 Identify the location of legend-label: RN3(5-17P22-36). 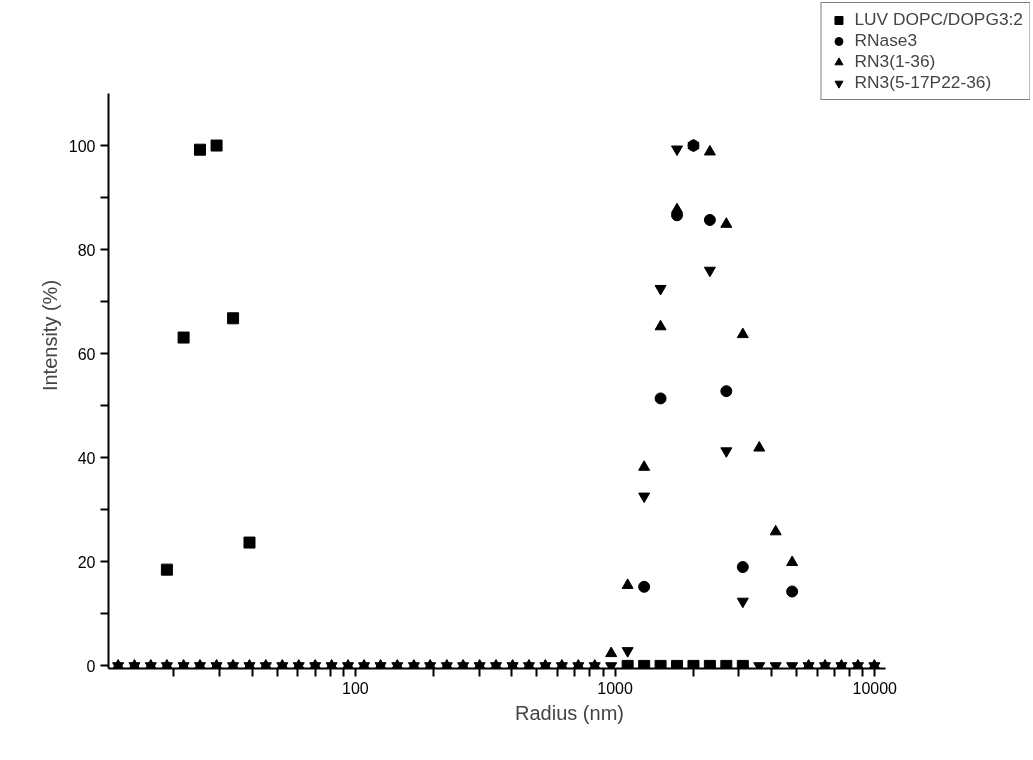
(923, 82).